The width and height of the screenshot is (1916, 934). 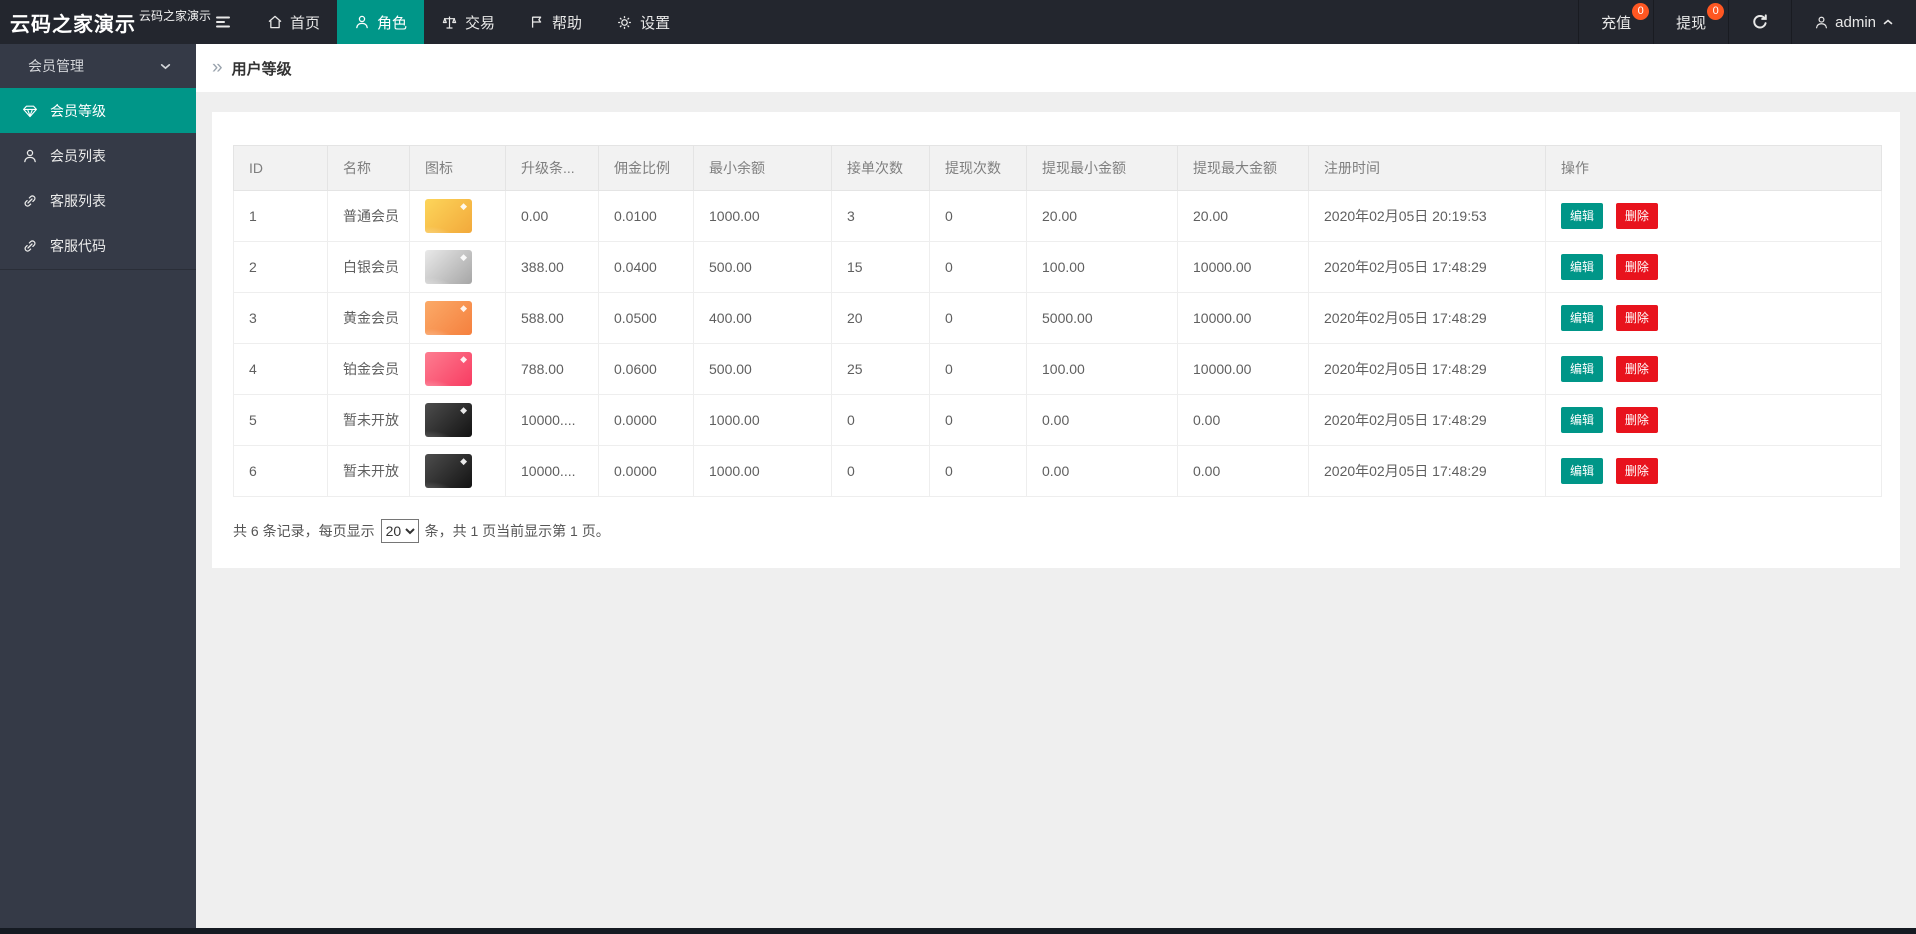 I want to click on bottom-scrollbar-strip, so click(x=958, y=931).